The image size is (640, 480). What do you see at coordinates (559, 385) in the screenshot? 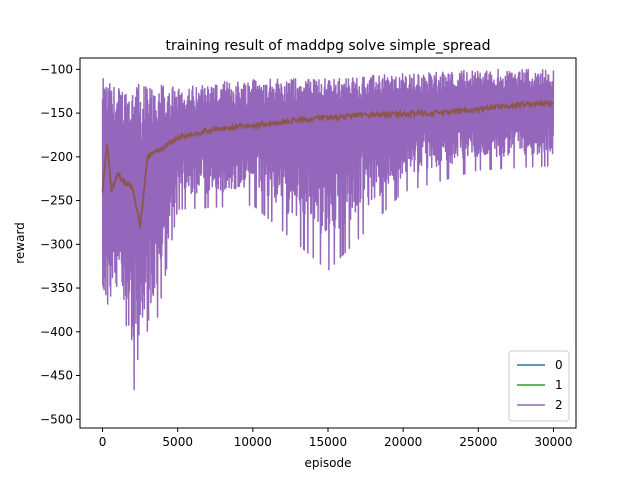
I see `legend-label-1: 1` at bounding box center [559, 385].